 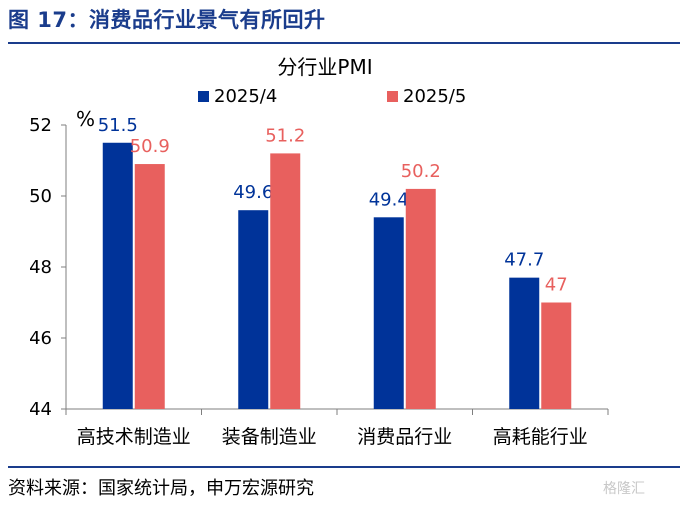 What do you see at coordinates (40, 267) in the screenshot?
I see `y-tick-label: 48` at bounding box center [40, 267].